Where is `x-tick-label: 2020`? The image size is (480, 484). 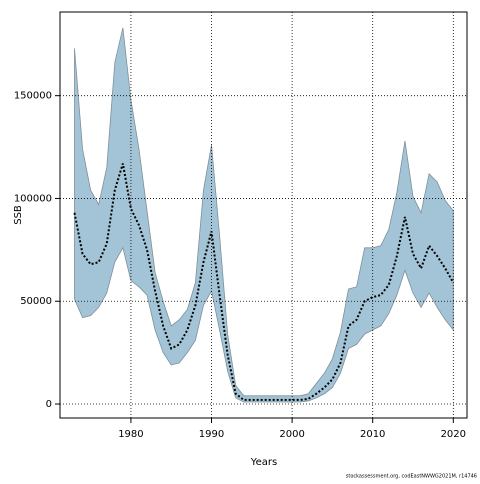 x-tick-label: 2020 is located at coordinates (453, 434).